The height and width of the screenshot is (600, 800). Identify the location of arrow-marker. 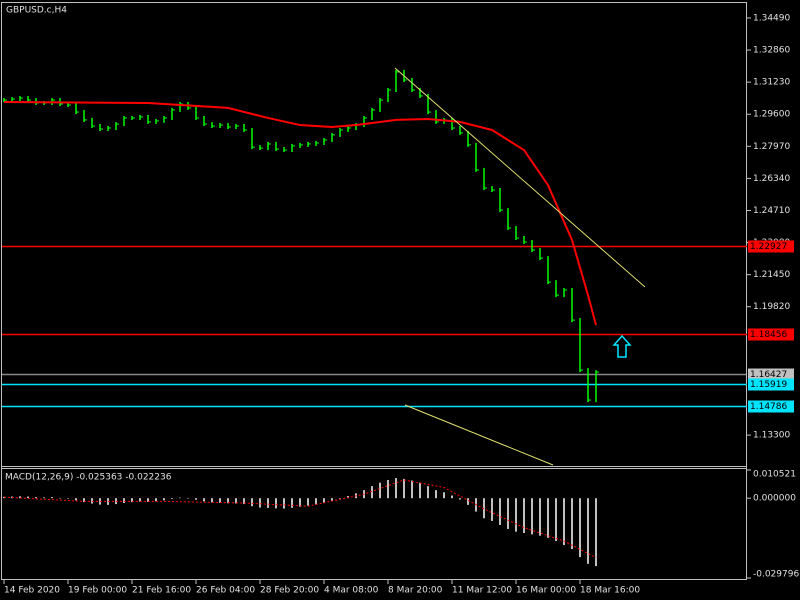
(622, 346).